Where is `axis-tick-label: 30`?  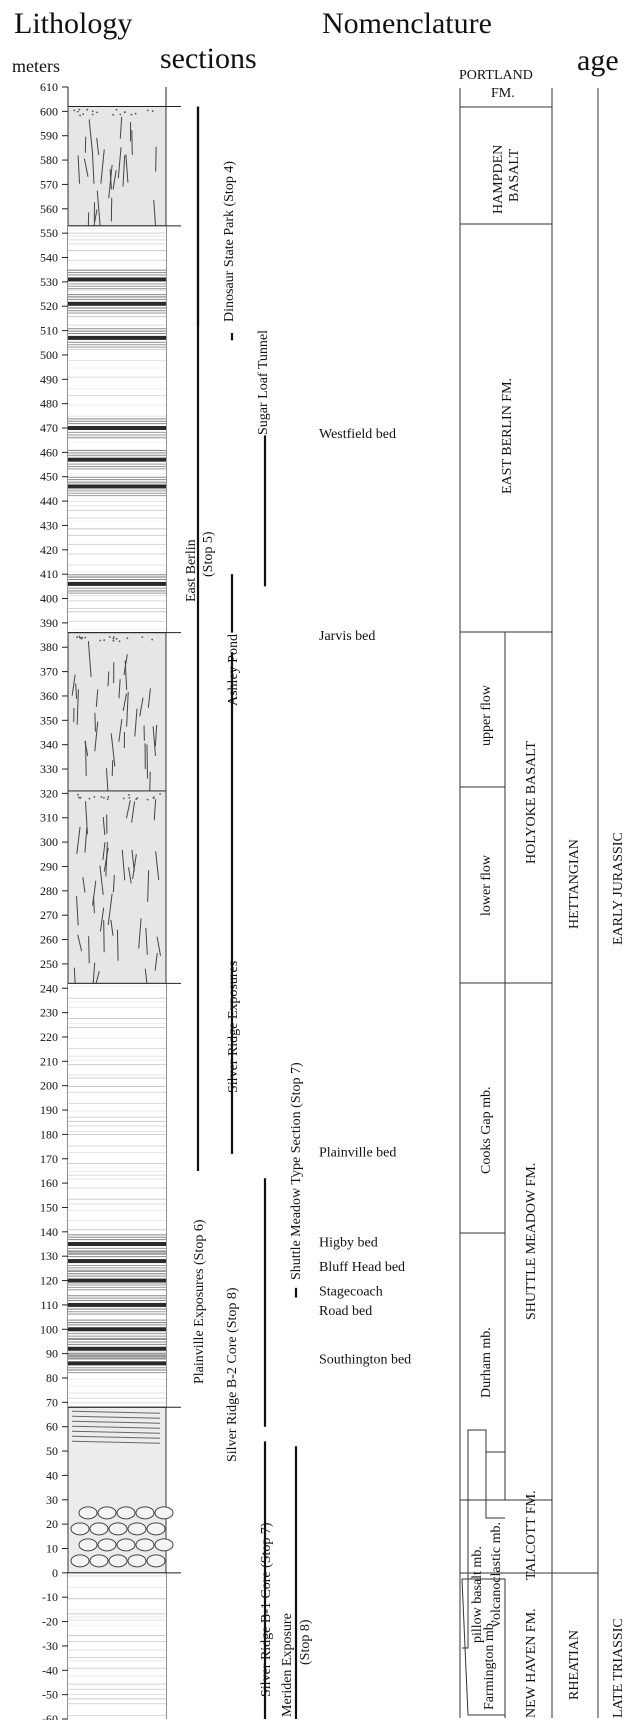
axis-tick-label: 30 is located at coordinates (52, 1500).